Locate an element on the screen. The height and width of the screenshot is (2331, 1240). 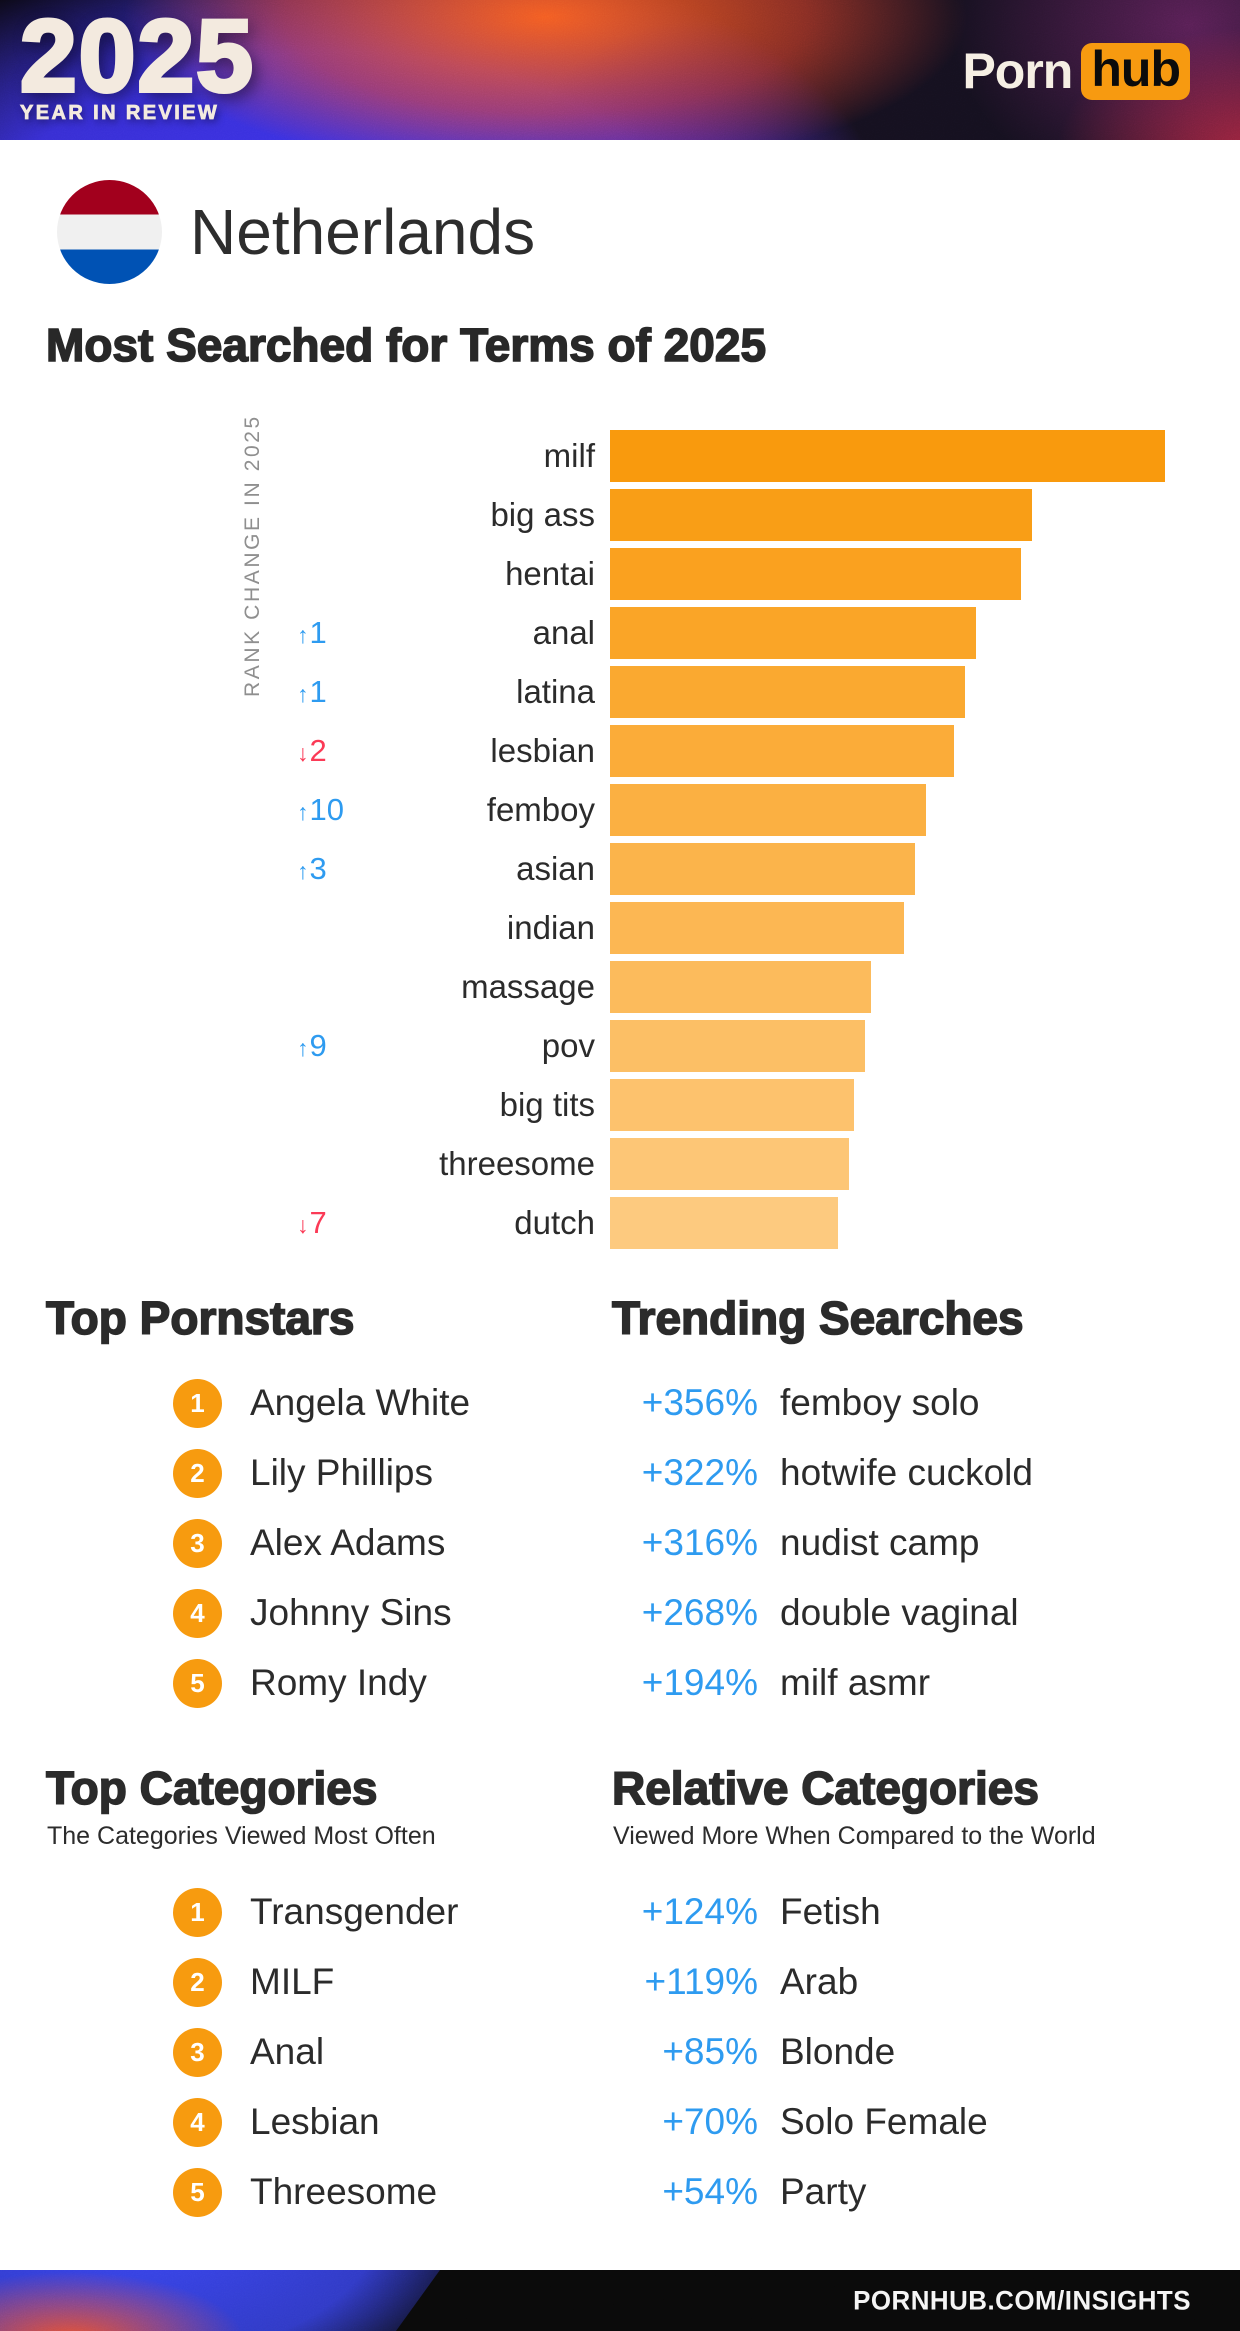
percent-item-name: milf asmr is located at coordinates (855, 1682).